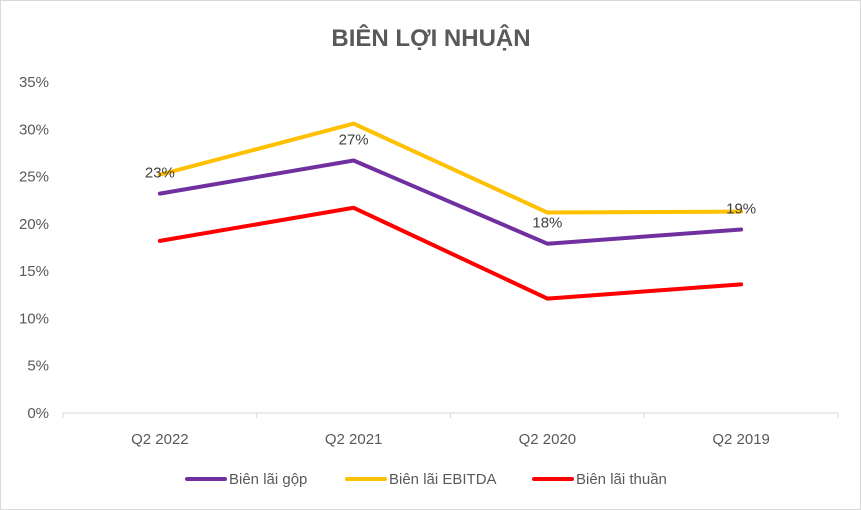 This screenshot has width=861, height=510. What do you see at coordinates (621, 479) in the screenshot?
I see `legend-label: Biên lãi thuần` at bounding box center [621, 479].